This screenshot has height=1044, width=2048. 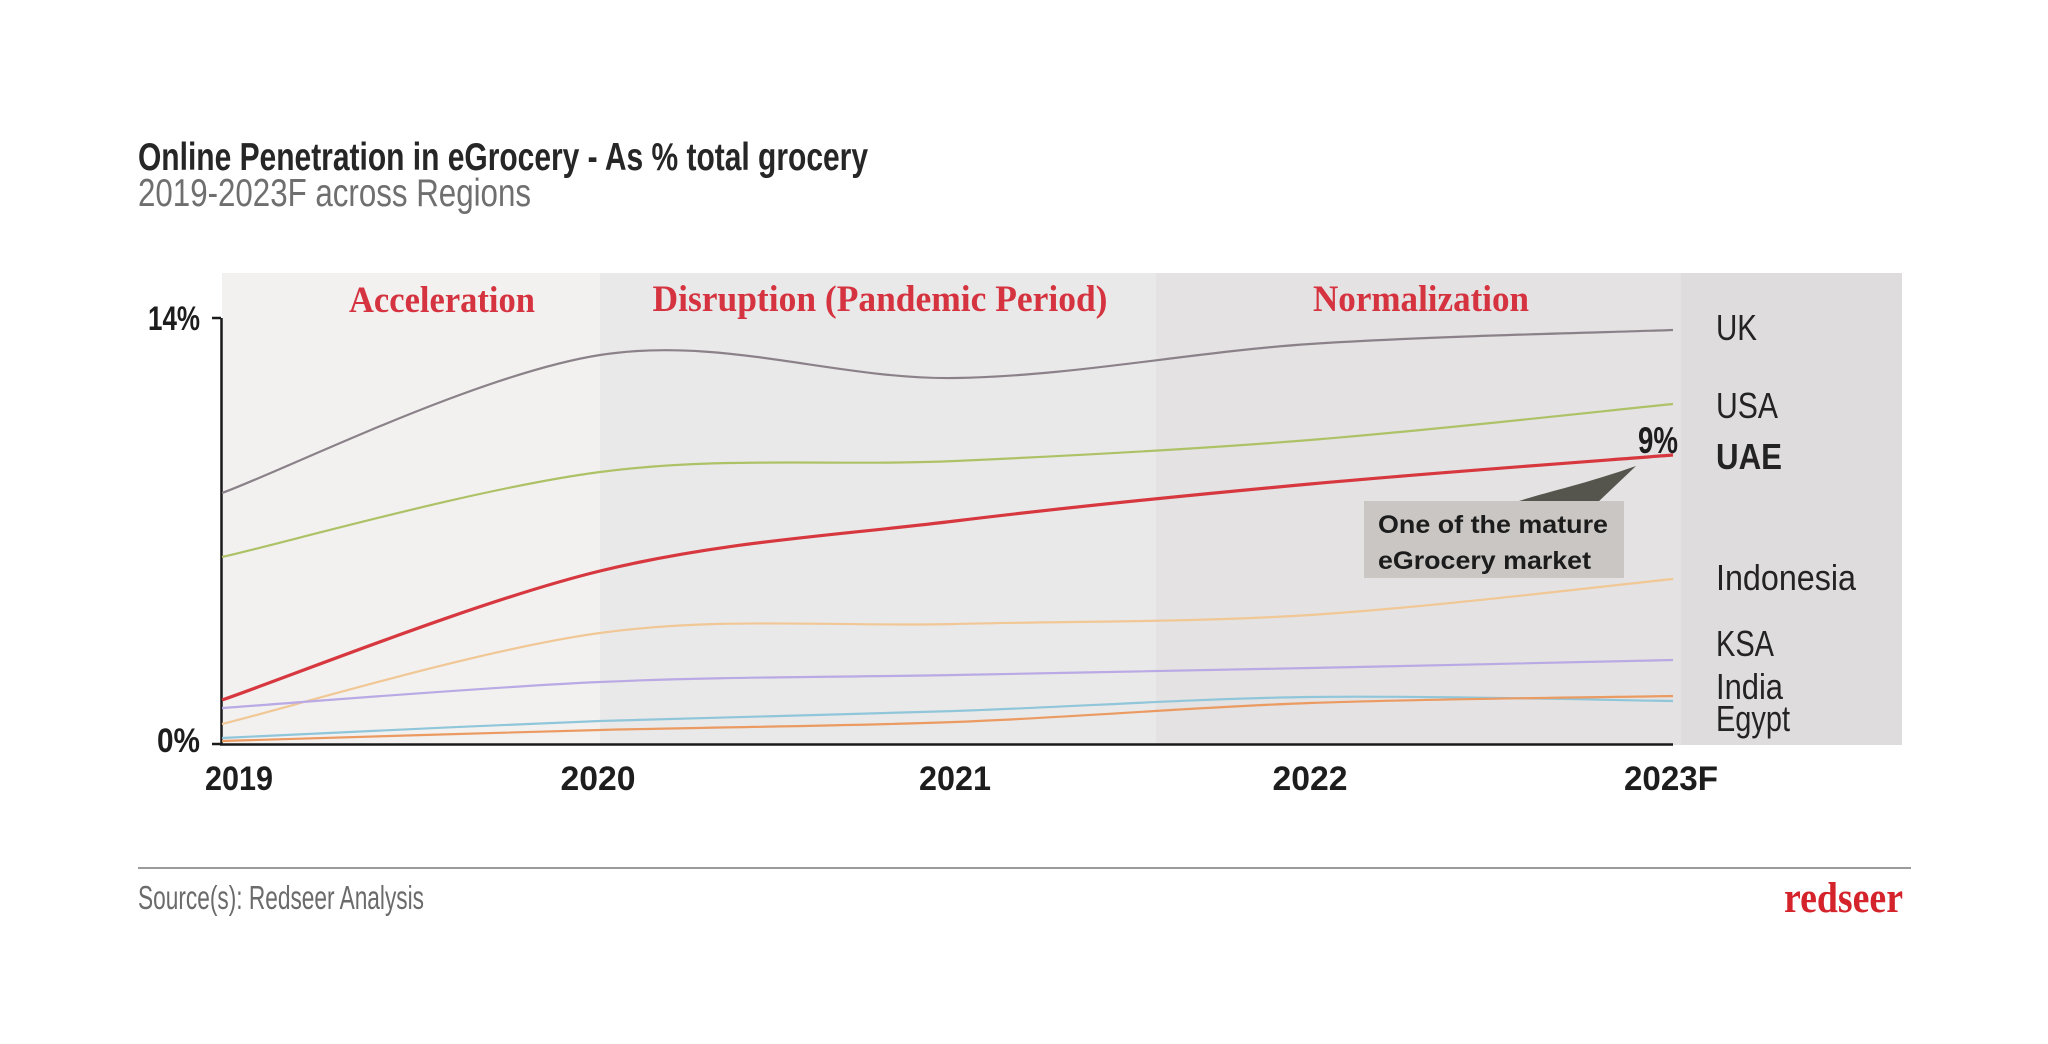 I want to click on svg-text: redseer, so click(x=1843, y=898).